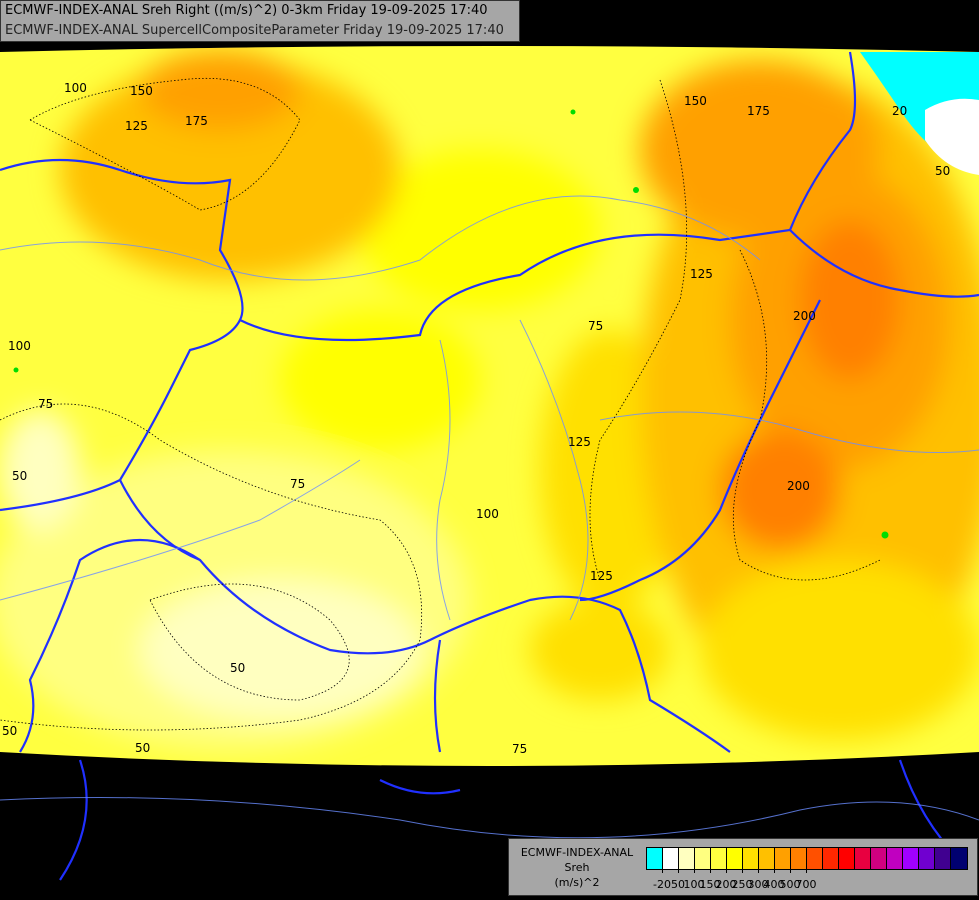  What do you see at coordinates (577, 852) in the screenshot?
I see `legend-model: ECMWF-INDEX-ANAL` at bounding box center [577, 852].